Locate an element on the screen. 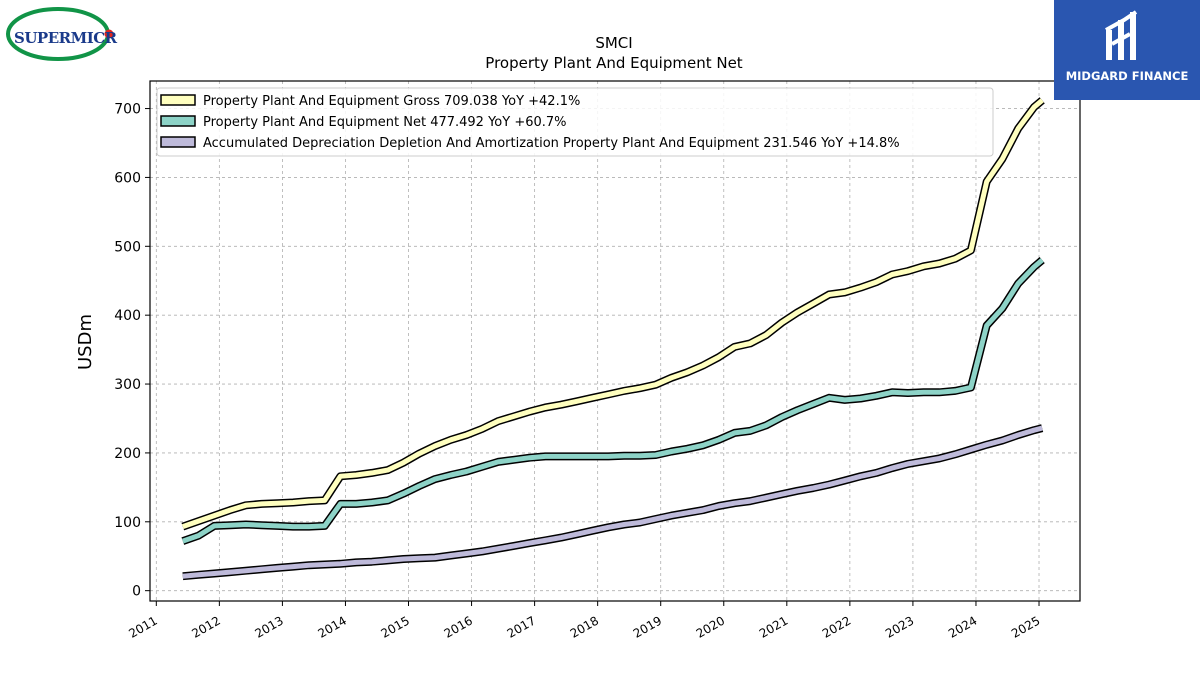  x-tick-label: 2018 is located at coordinates (584, 626).